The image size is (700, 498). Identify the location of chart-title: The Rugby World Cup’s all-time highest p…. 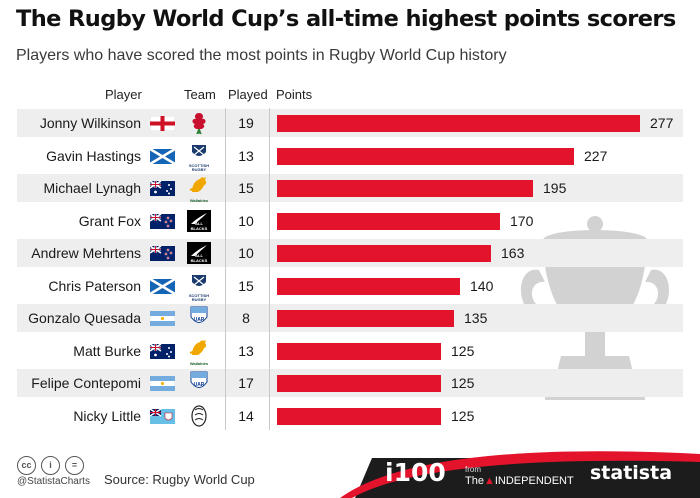
(346, 19).